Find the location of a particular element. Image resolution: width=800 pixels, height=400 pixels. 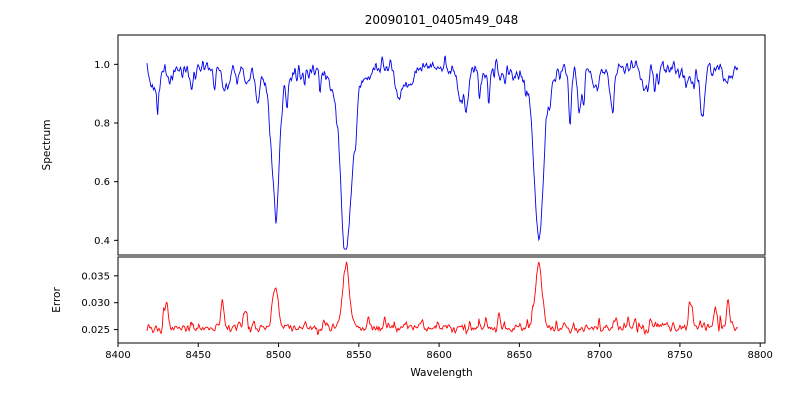

x-tick-label: 8750 is located at coordinates (679, 355).